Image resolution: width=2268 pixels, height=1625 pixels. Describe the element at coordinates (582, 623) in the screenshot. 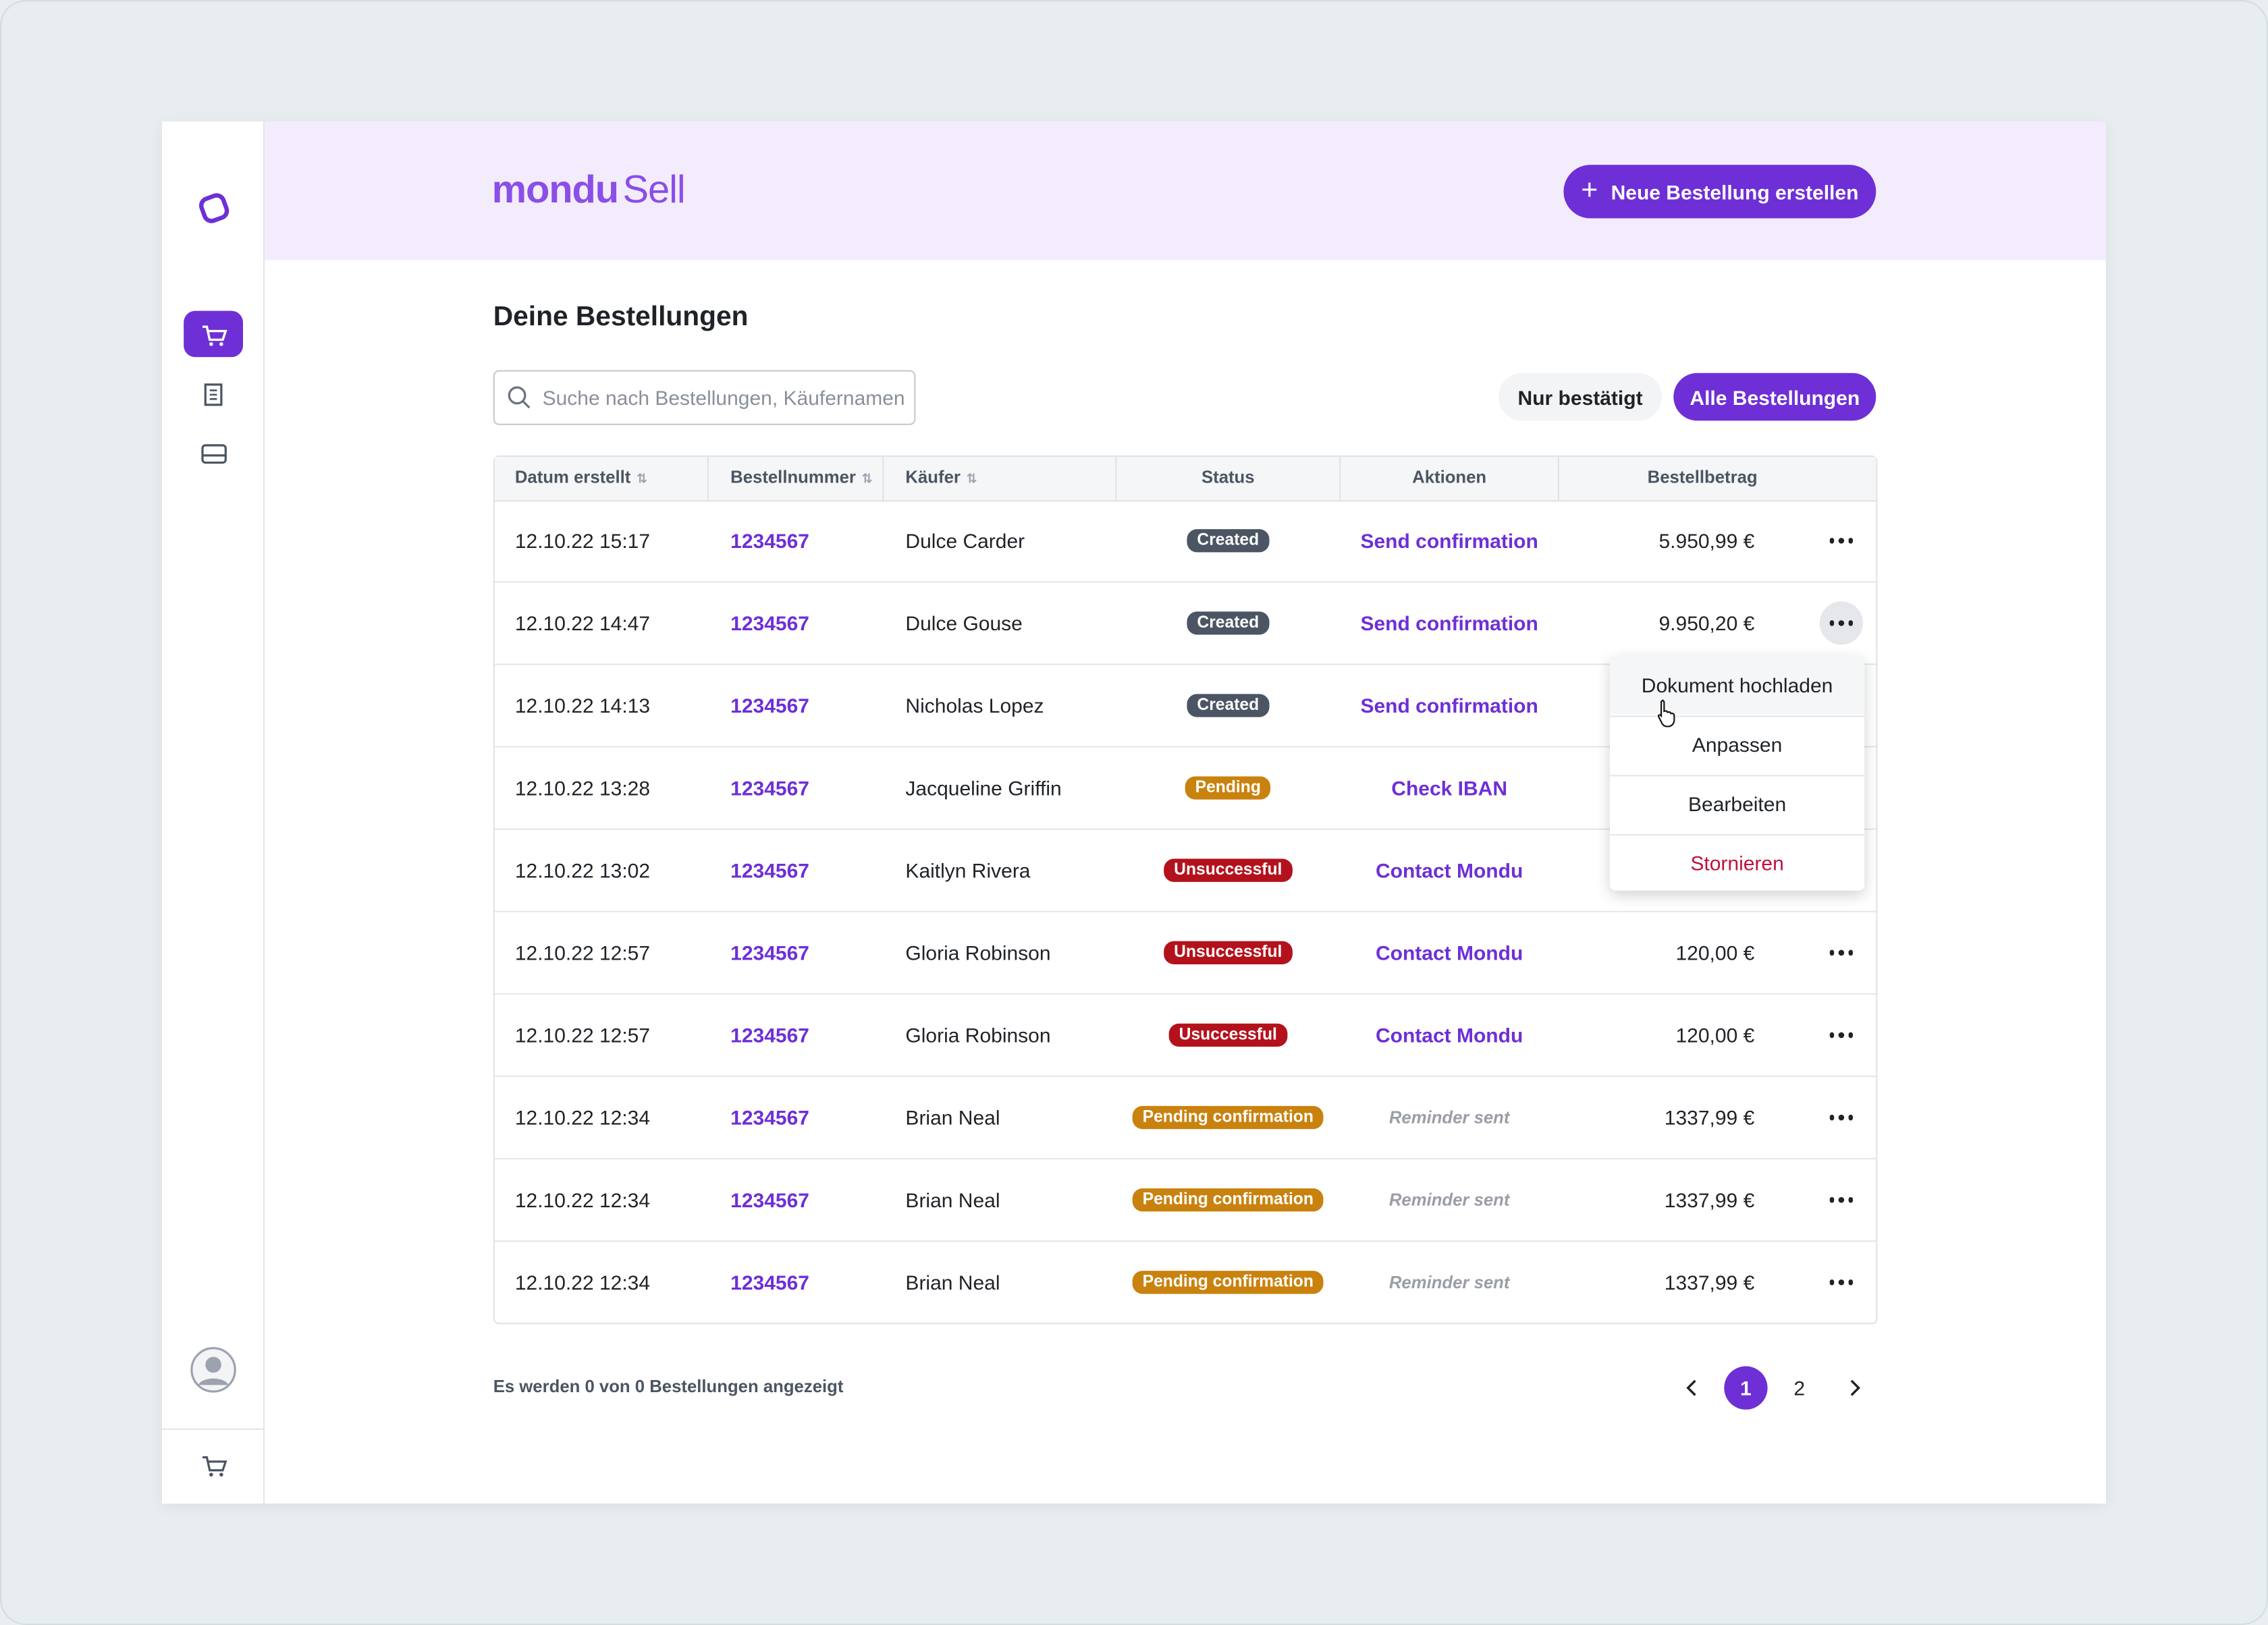

I see `order-date: 12.10.22 14:47` at that location.